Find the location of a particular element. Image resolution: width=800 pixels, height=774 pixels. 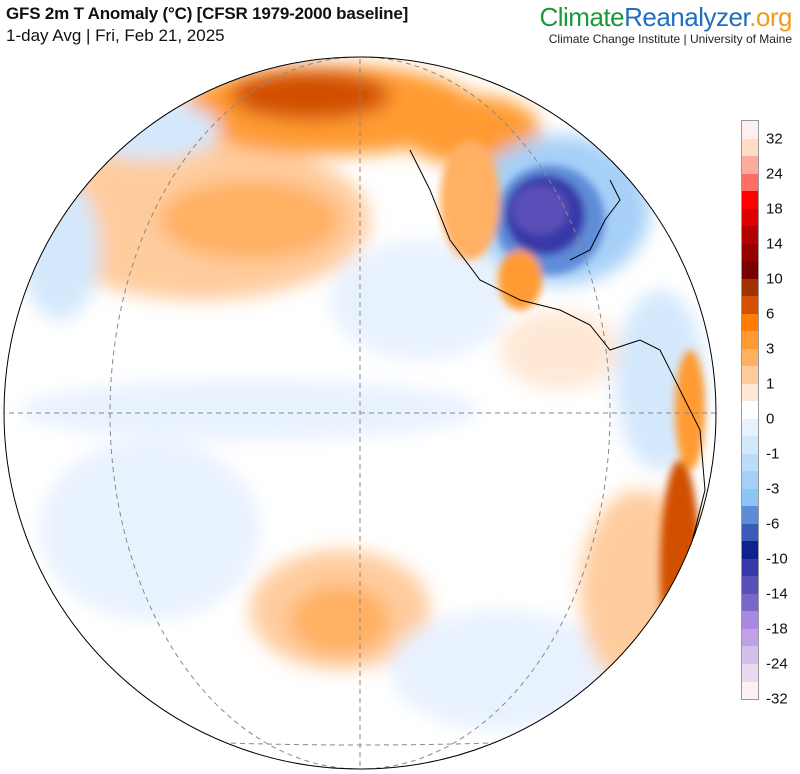

colorbar-label: -10 is located at coordinates (777, 559).